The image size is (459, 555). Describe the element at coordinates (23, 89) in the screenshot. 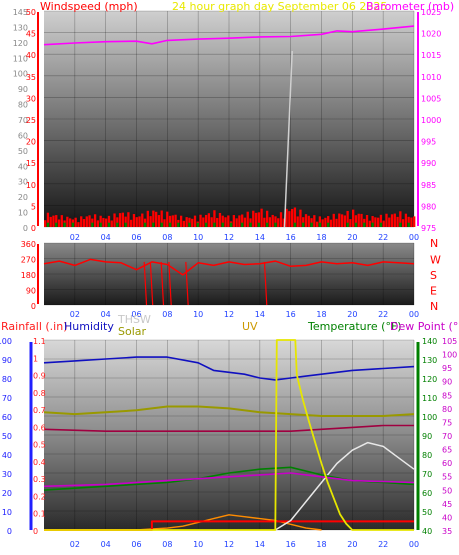

I see `wind-outer-tick-label: 90` at that location.